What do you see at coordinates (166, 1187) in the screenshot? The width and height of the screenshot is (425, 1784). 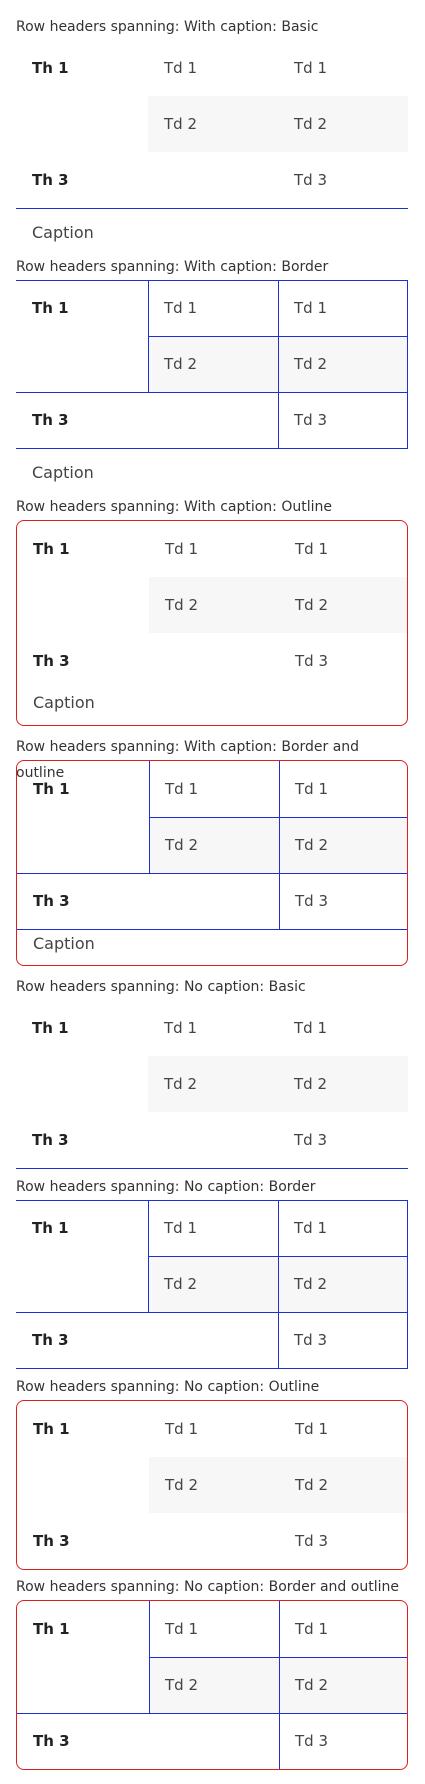 I see `section-title: Row headers spanning: No caption: Border` at bounding box center [166, 1187].